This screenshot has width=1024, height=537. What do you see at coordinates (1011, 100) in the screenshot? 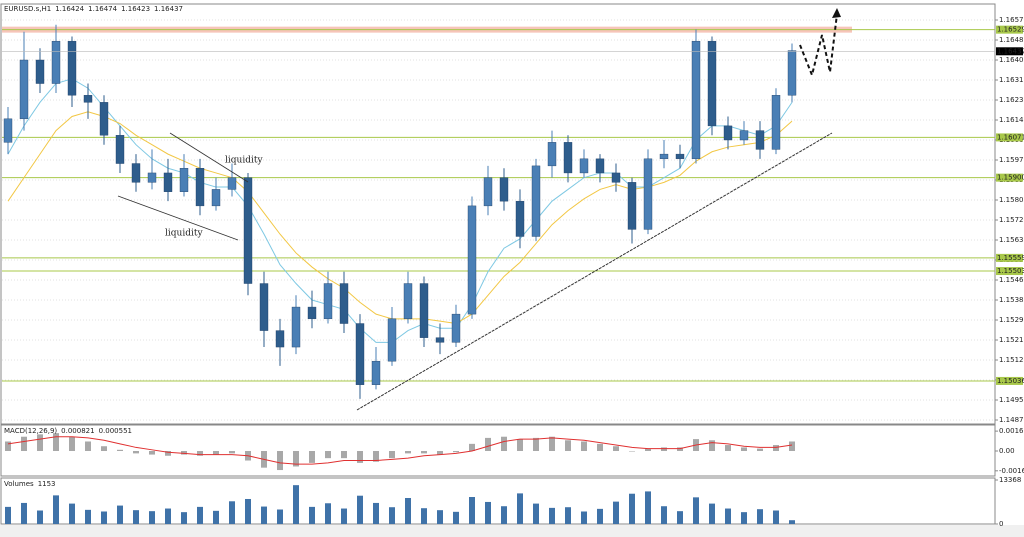
I see `y-tick-label: 1.16230` at bounding box center [1011, 100].